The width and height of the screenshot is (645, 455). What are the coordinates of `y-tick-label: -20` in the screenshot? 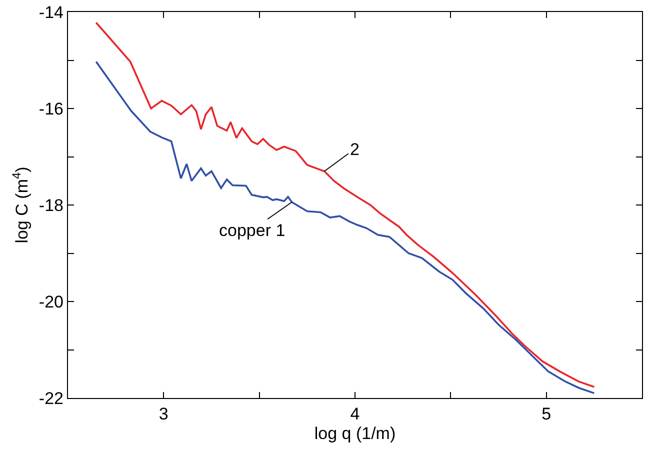 It's located at (51, 302).